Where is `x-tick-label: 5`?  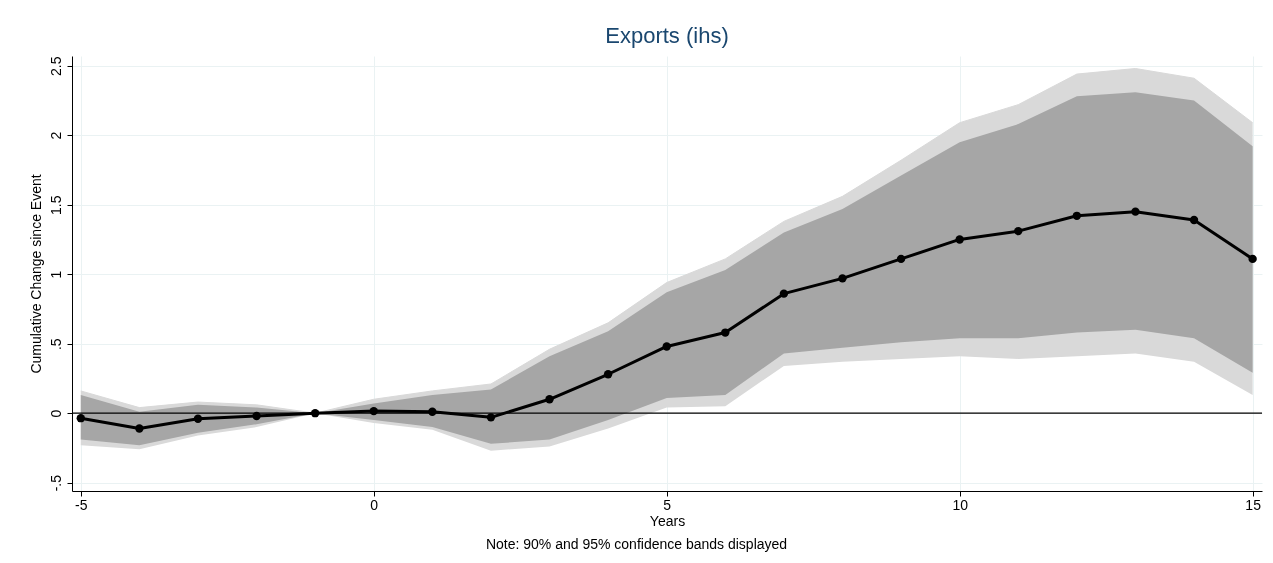
x-tick-label: 5 is located at coordinates (667, 504).